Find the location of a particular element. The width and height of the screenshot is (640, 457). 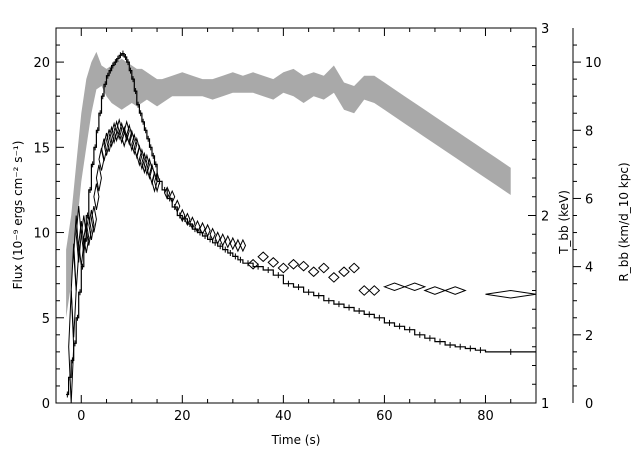

y-tick-label: 20 is located at coordinates (41, 63).